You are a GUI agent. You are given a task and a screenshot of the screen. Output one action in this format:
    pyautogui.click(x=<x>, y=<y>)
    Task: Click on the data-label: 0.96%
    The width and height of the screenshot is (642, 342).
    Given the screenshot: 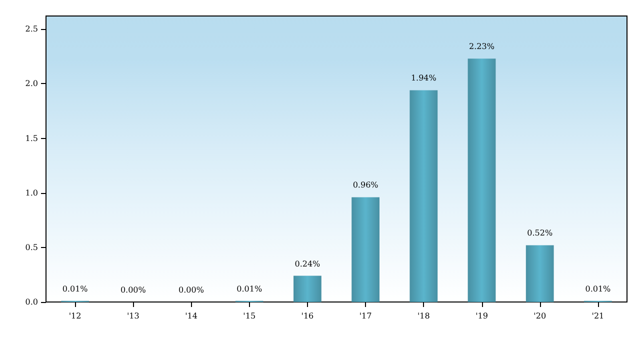 What is the action you would take?
    pyautogui.click(x=365, y=185)
    